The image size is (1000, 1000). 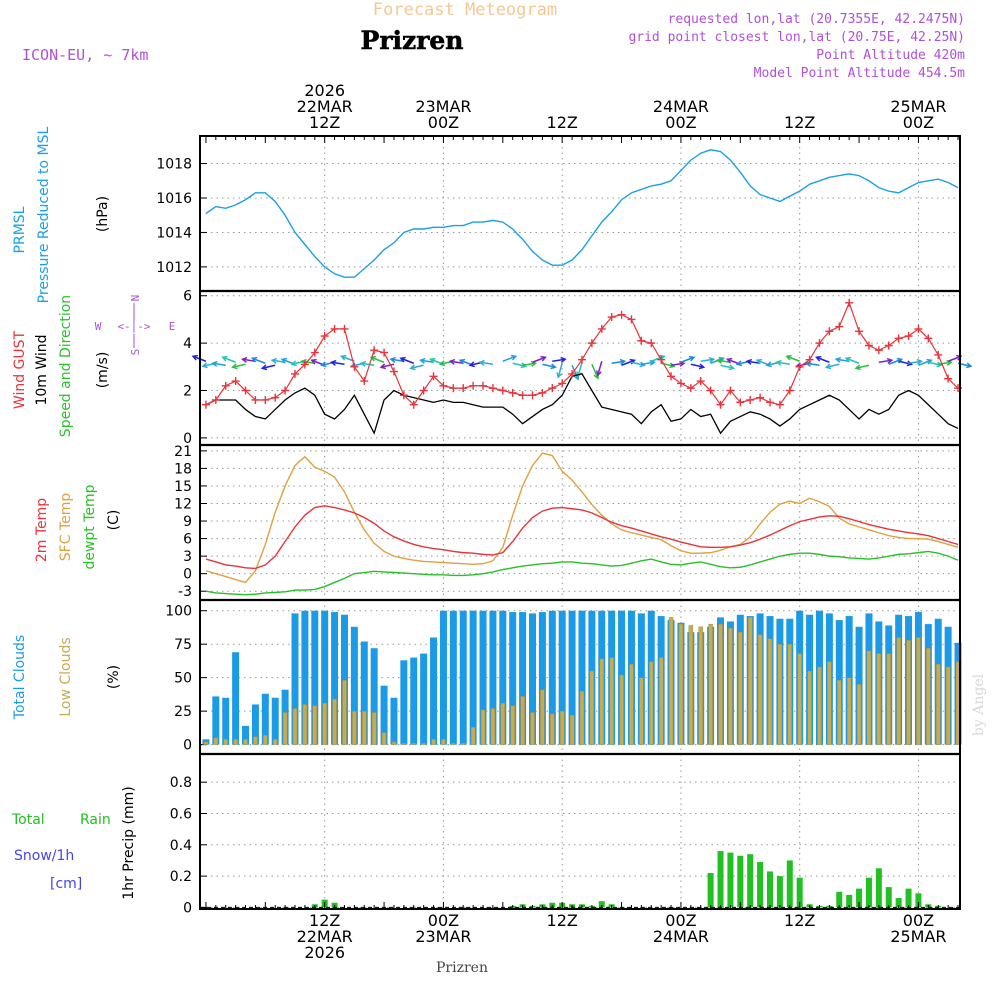 What do you see at coordinates (174, 233) in the screenshot?
I see `y-tick-label: 1014` at bounding box center [174, 233].